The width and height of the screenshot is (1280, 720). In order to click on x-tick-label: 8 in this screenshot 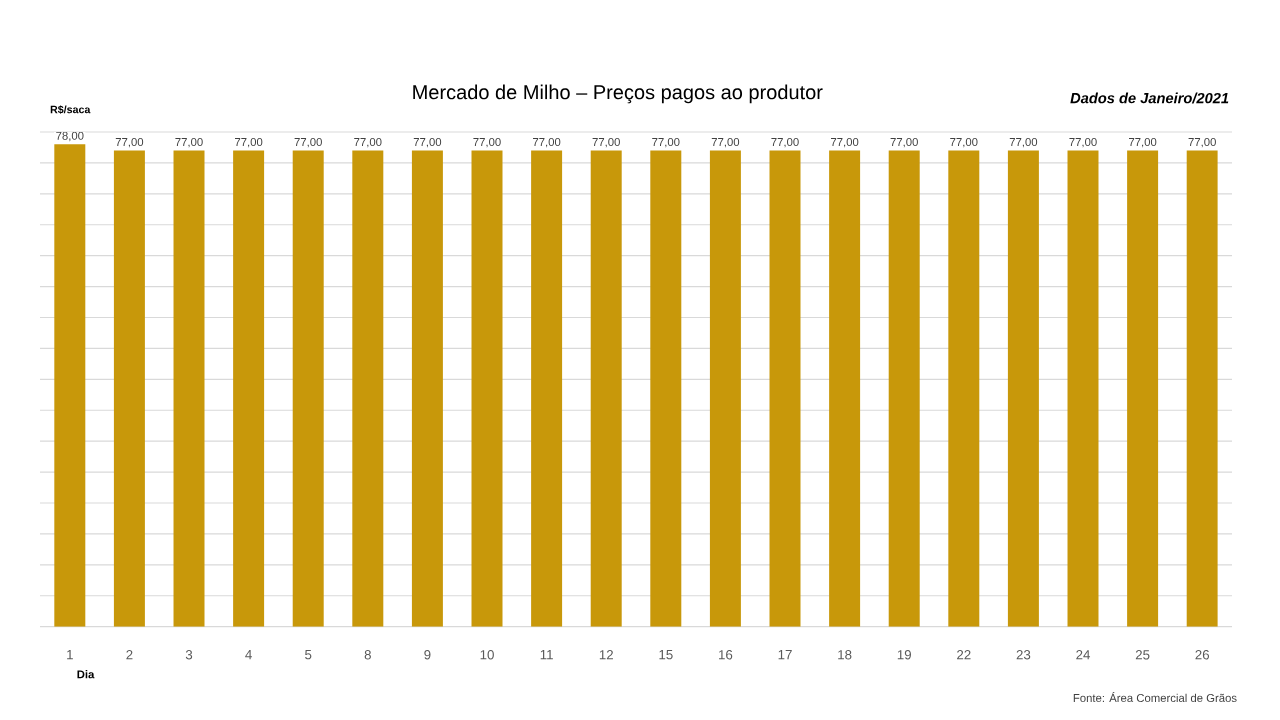, I will do `click(367, 655)`.